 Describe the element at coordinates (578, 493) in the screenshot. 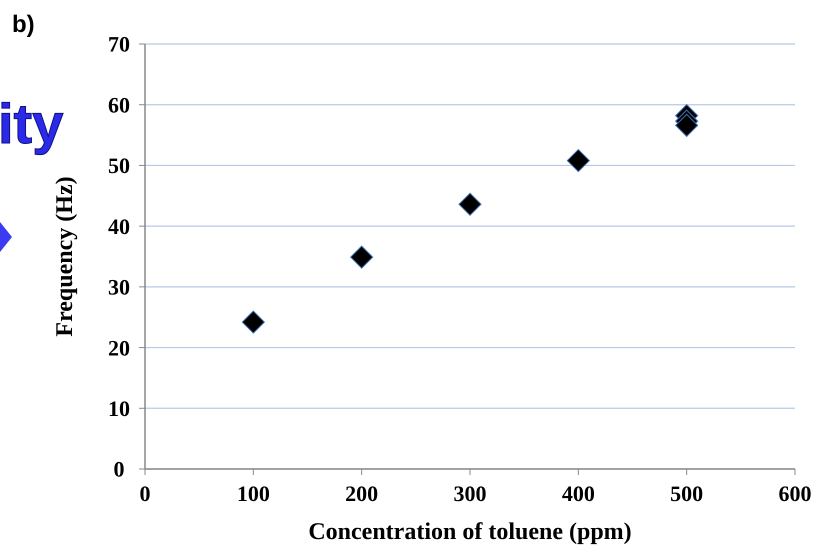

I see `x-tick-label: 400` at that location.